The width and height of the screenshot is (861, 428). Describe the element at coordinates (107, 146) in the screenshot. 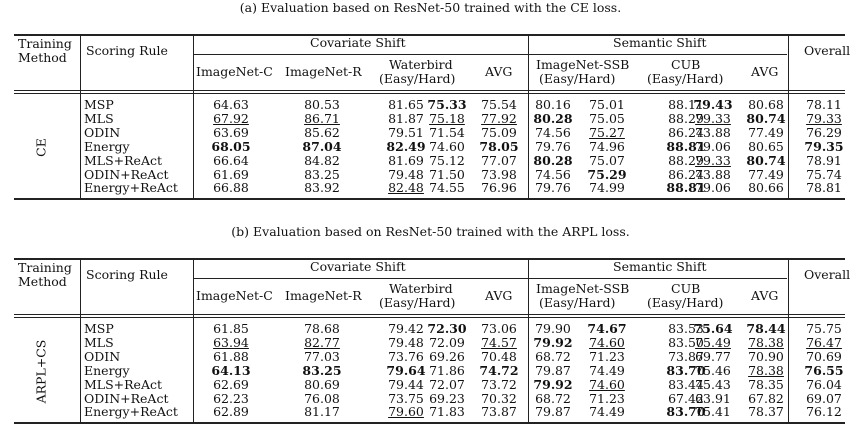

I see `scoring-rule-label: Energy` at that location.